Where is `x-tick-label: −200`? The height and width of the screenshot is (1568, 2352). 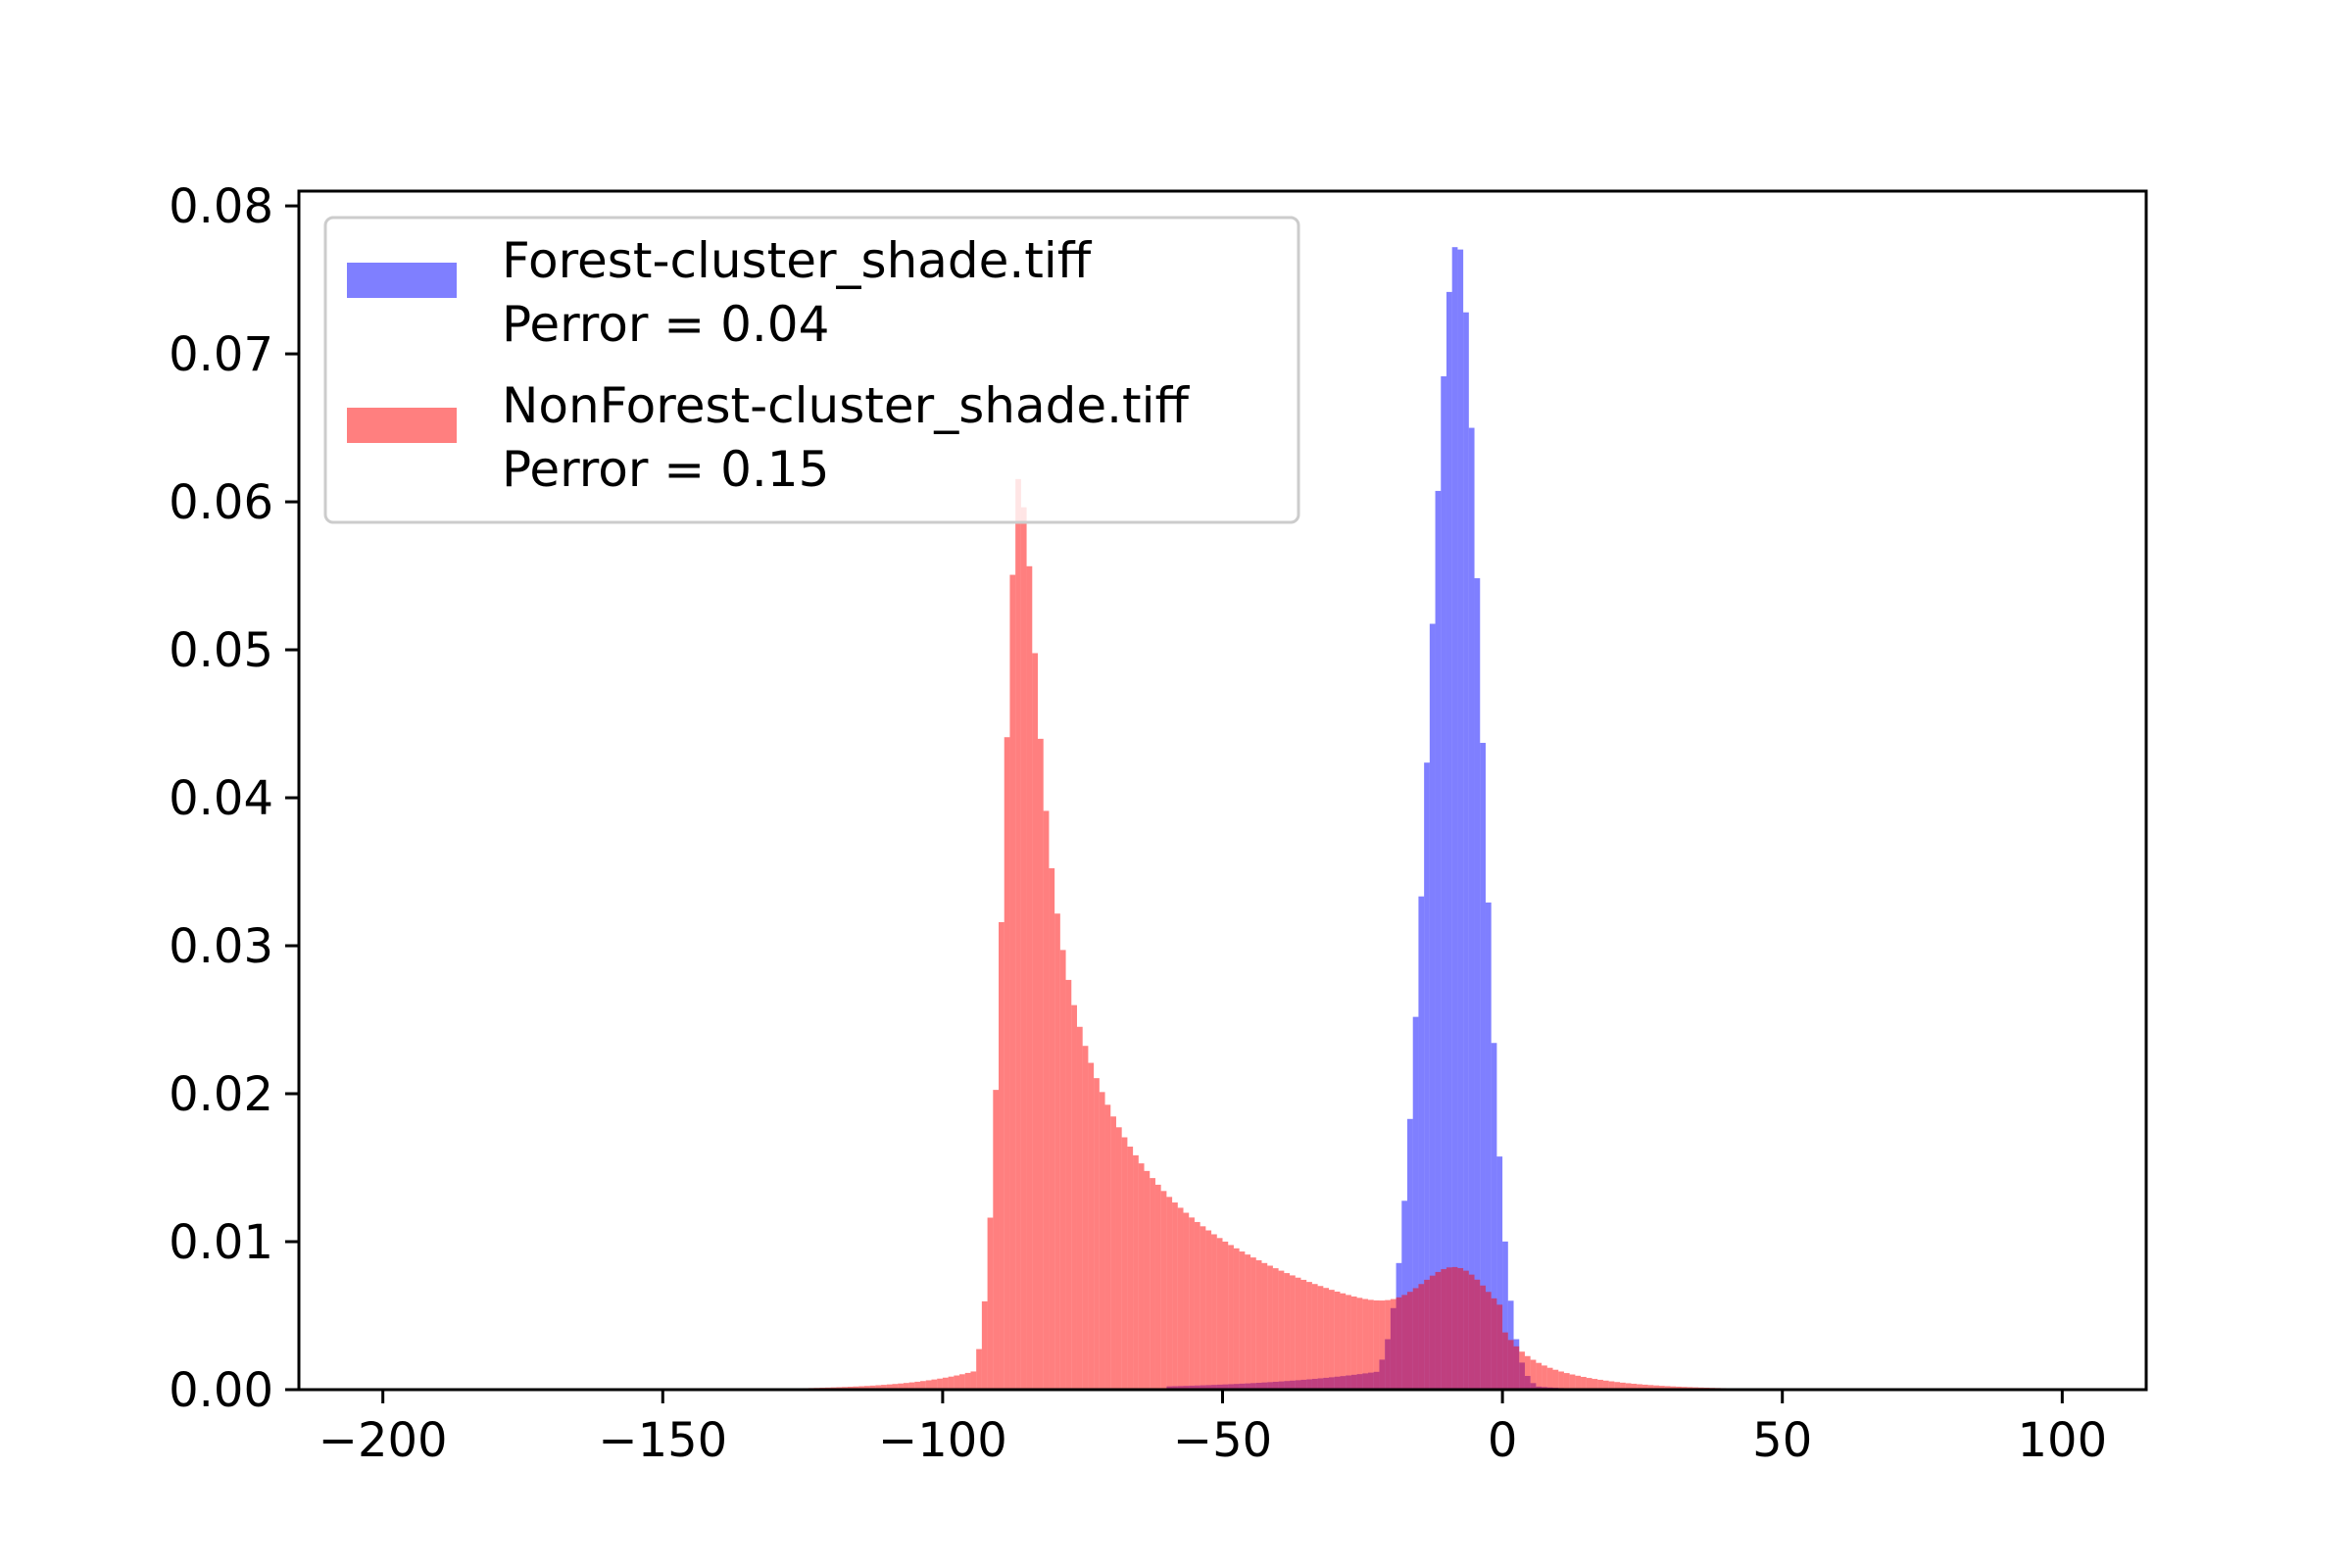
x-tick-label: −200 is located at coordinates (383, 1440).